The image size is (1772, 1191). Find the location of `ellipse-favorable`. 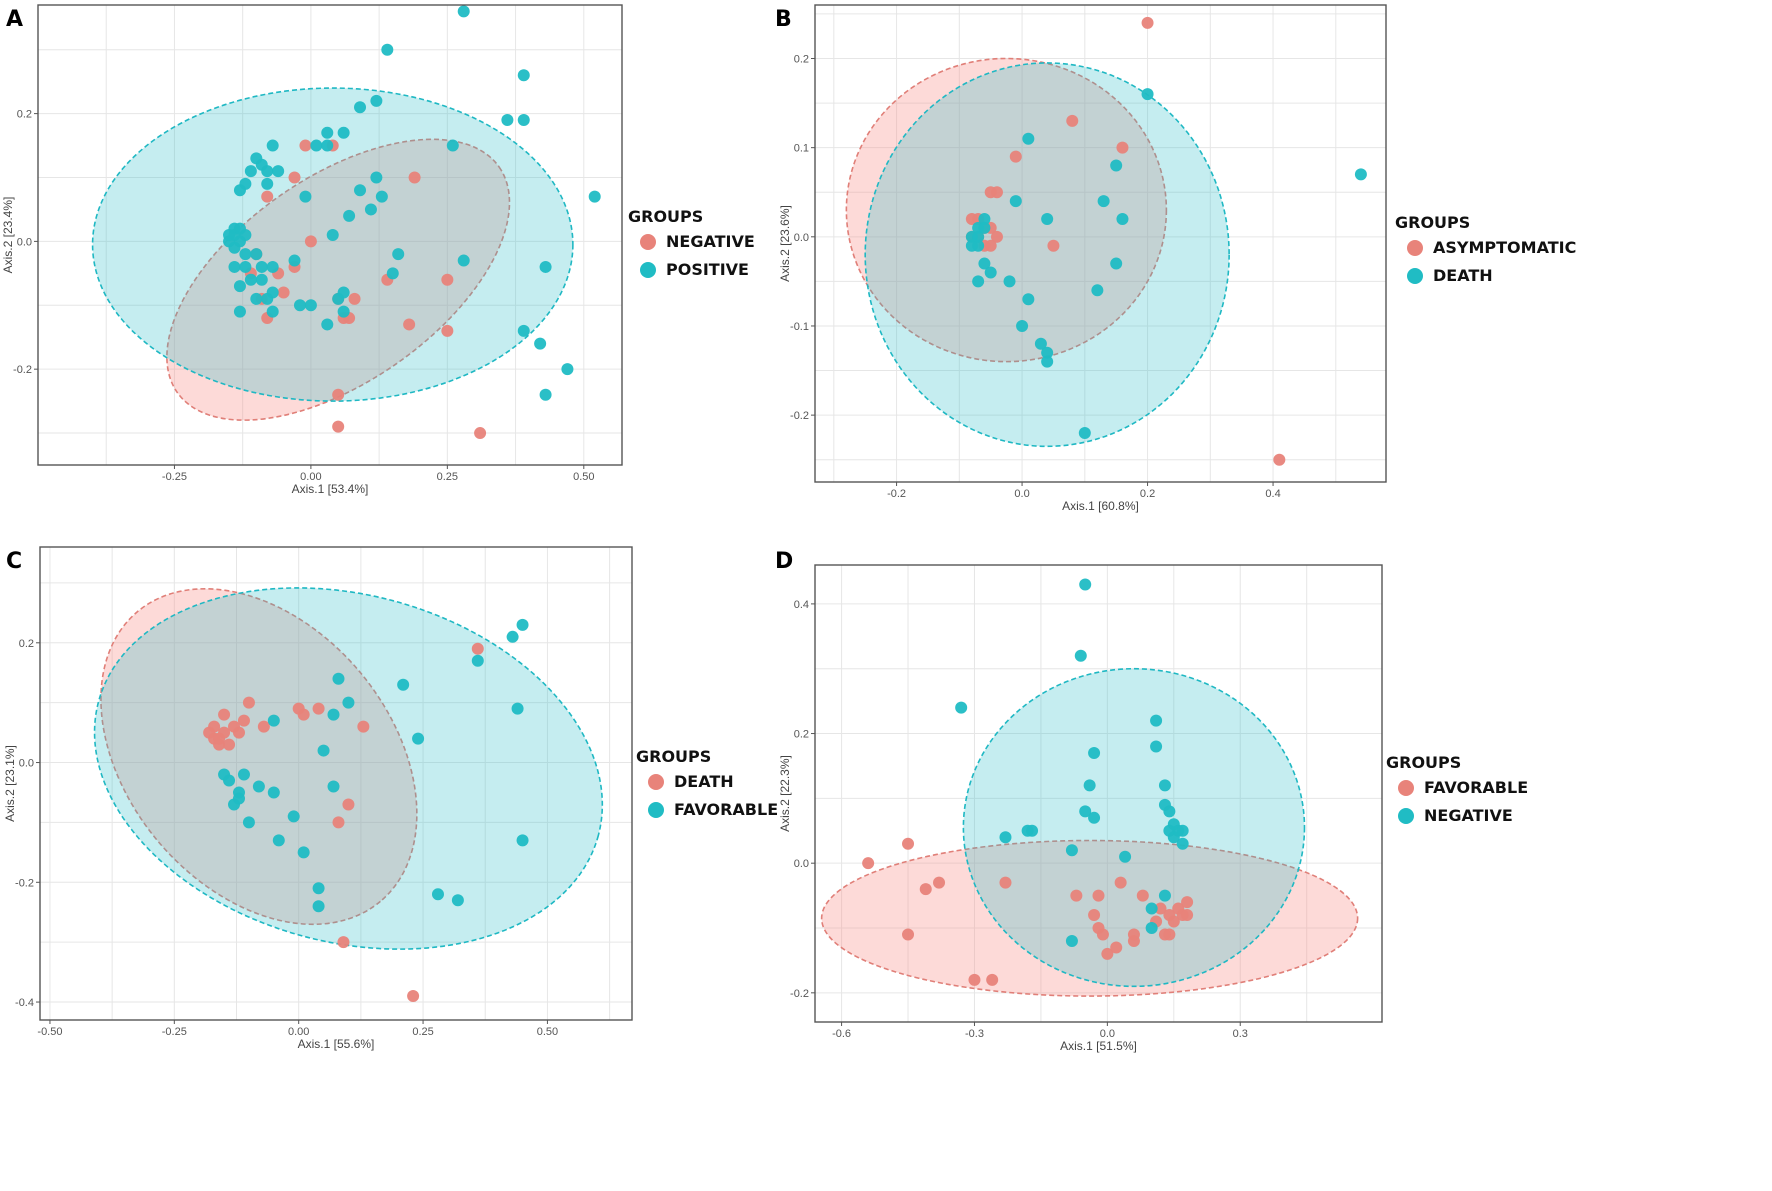

ellipse-favorable is located at coordinates (348, 768).